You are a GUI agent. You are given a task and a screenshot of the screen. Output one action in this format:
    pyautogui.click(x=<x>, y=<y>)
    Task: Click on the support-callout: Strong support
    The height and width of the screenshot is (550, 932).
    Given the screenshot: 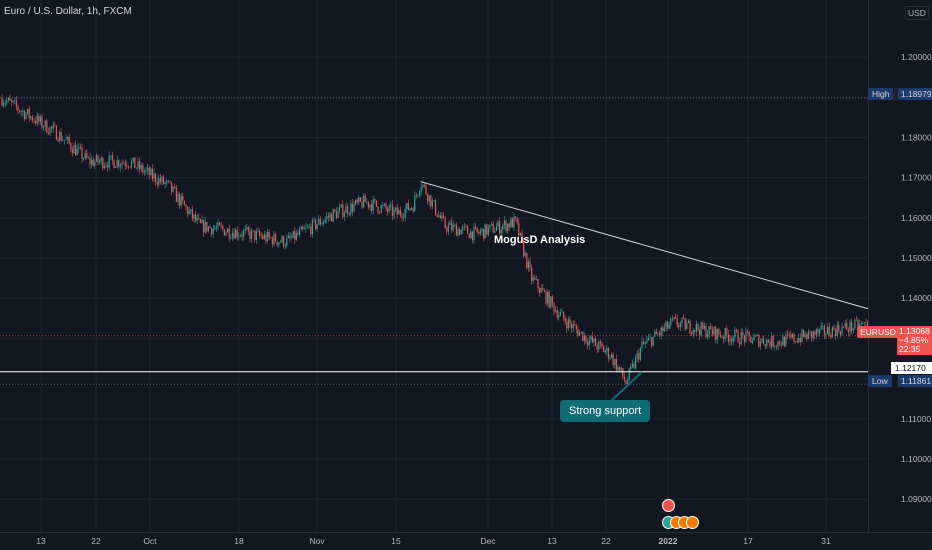 What is the action you would take?
    pyautogui.click(x=605, y=411)
    